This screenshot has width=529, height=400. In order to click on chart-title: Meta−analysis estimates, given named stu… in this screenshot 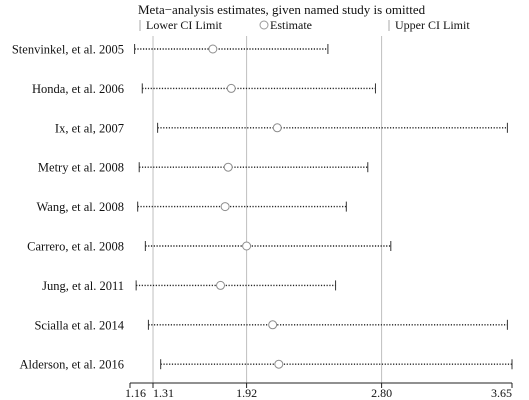, I will do `click(282, 9)`.